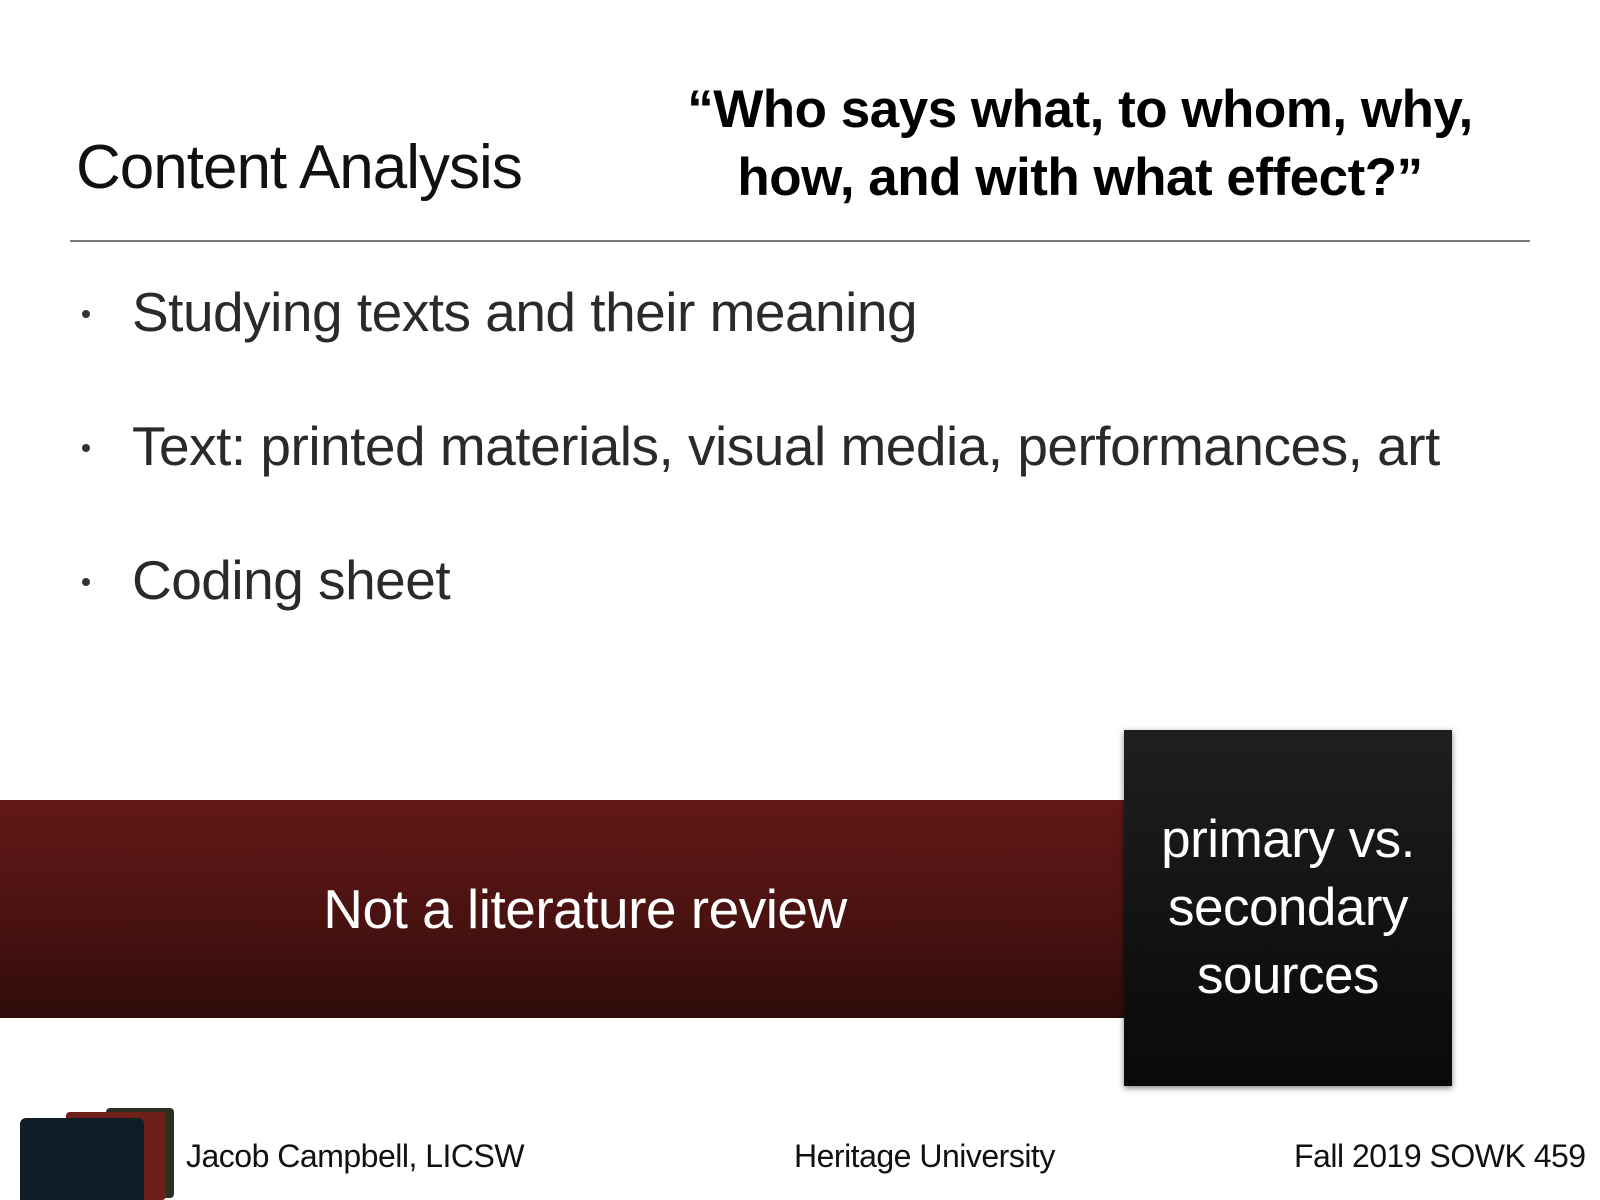 This screenshot has width=1600, height=1200. I want to click on stacked-folders-logo-icon, so click(97, 1154).